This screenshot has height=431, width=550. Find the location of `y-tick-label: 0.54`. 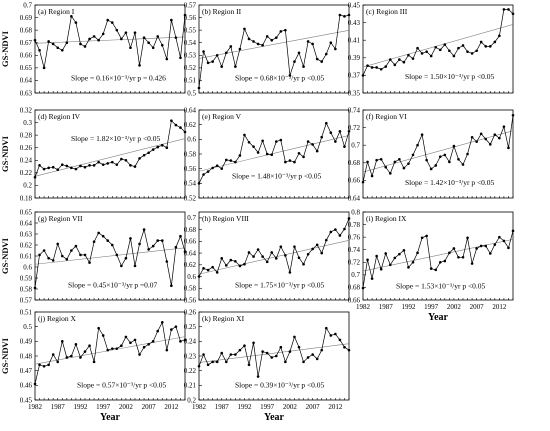

y-tick-label: 0.54 is located at coordinates (190, 184).